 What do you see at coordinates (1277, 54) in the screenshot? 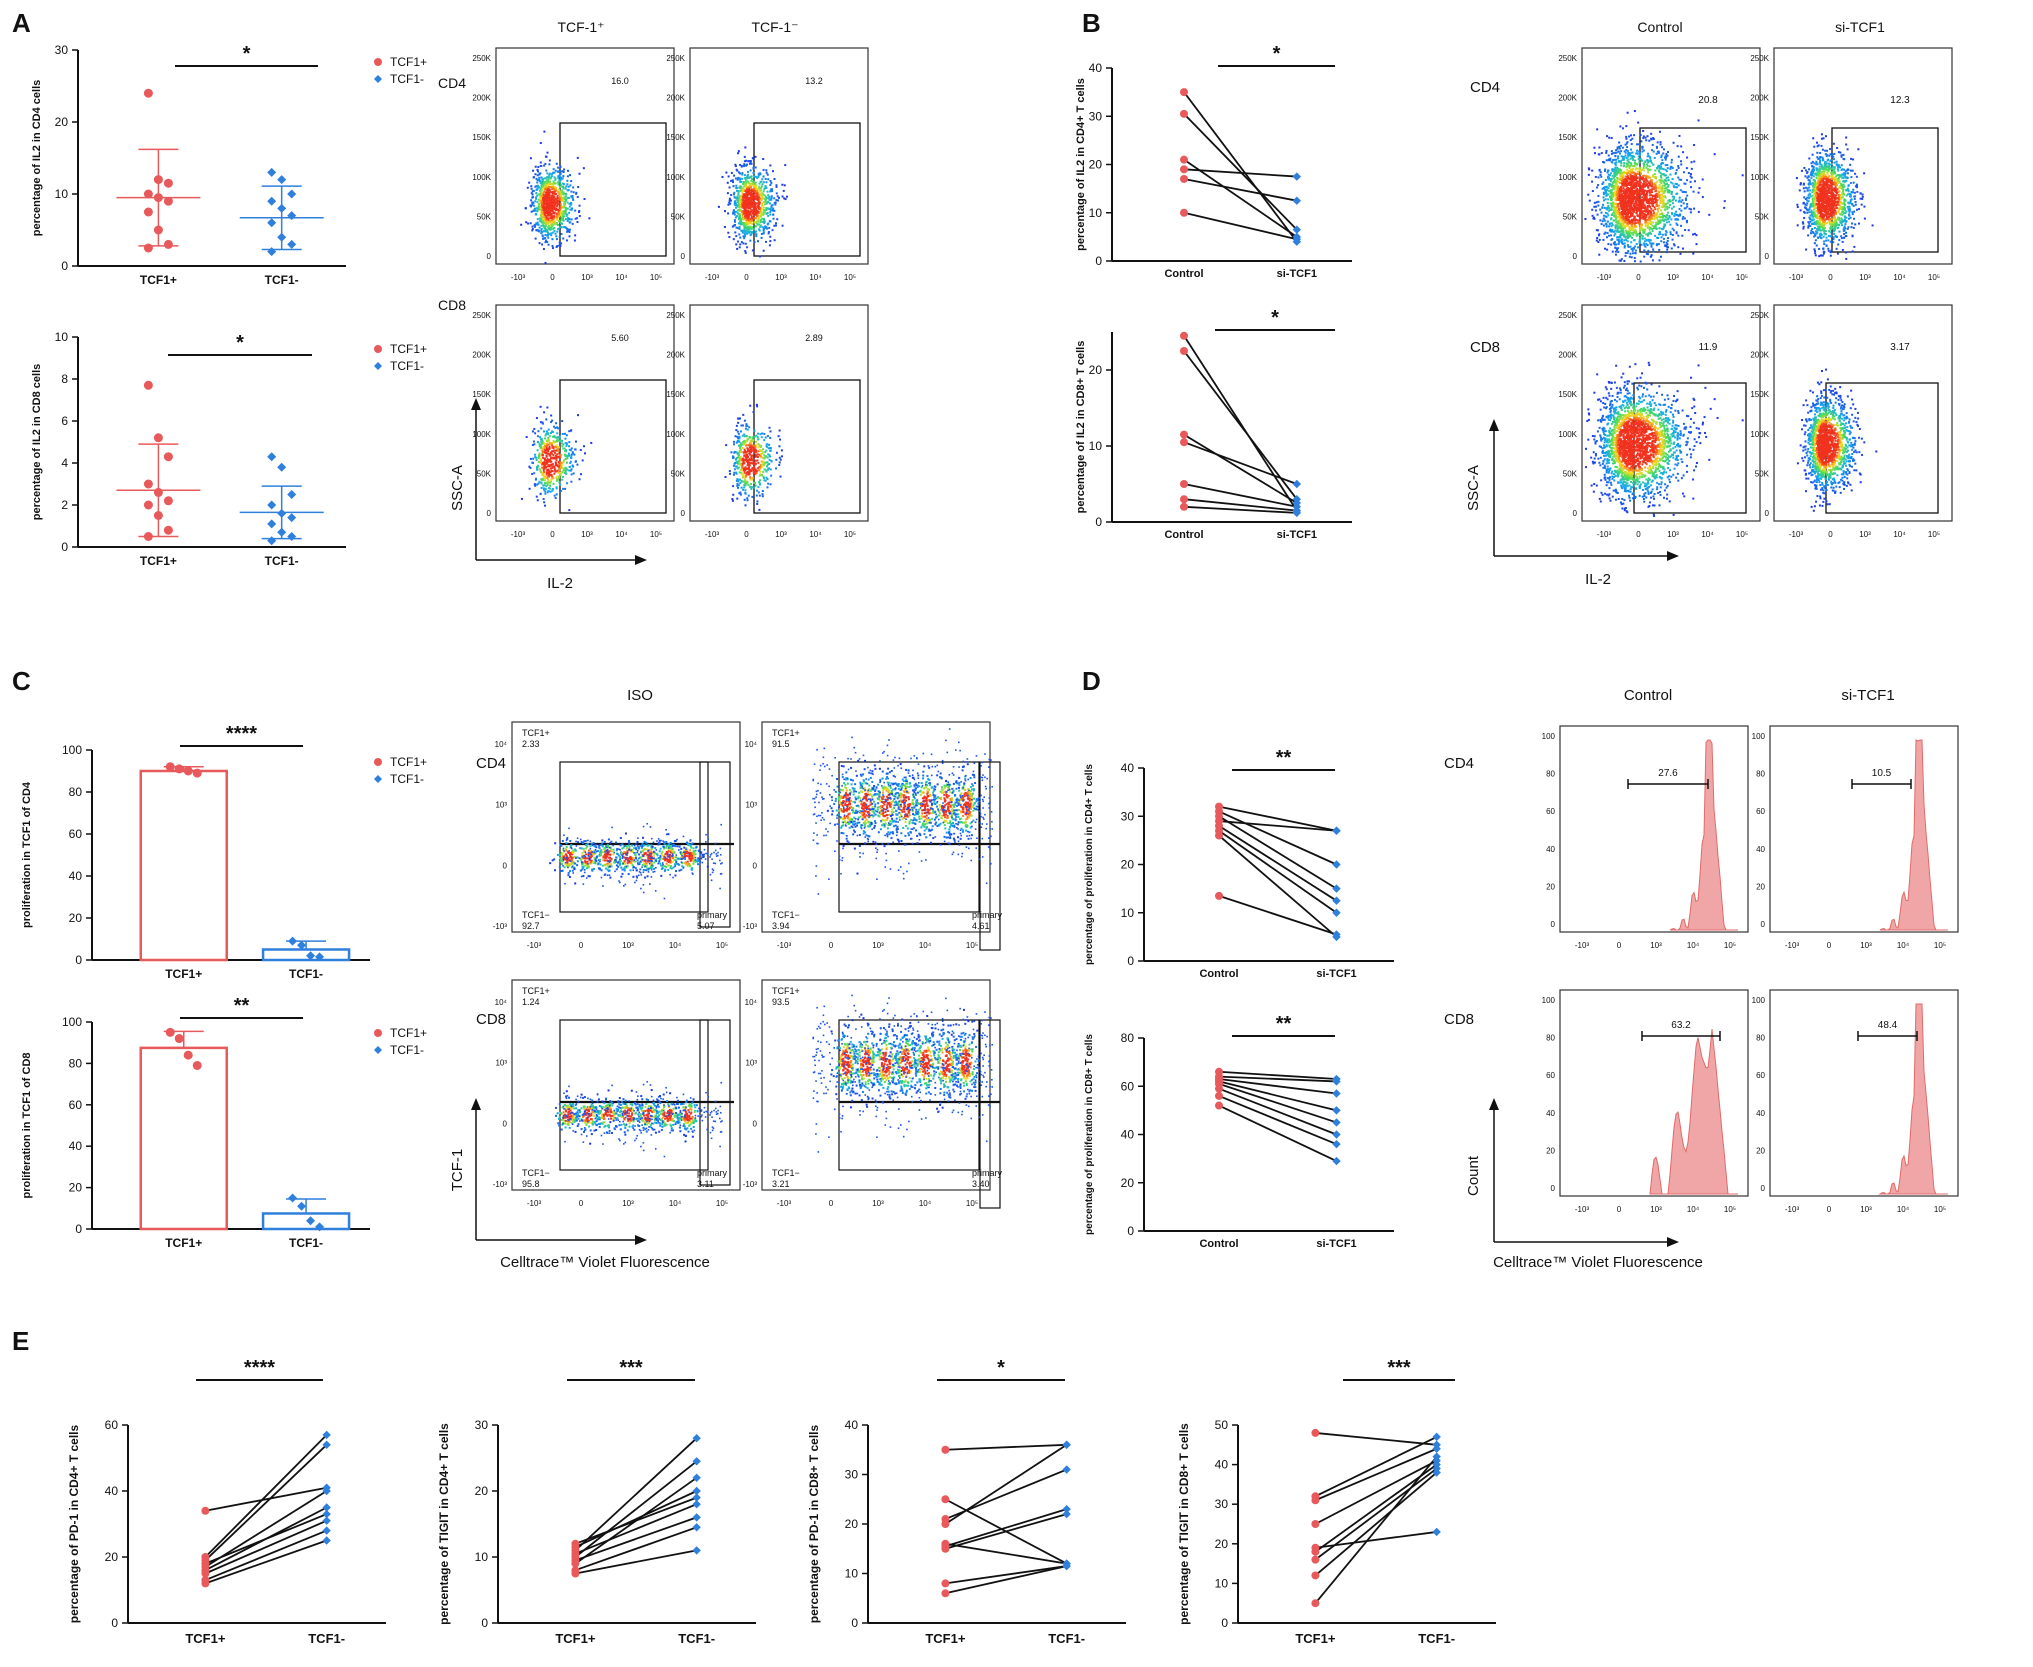
I see `significance-label: *` at bounding box center [1277, 54].